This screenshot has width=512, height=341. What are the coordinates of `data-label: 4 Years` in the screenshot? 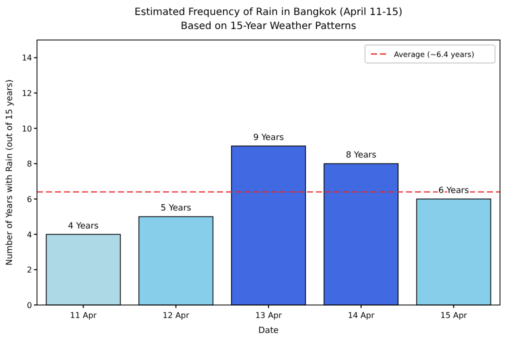 It's located at (84, 226).